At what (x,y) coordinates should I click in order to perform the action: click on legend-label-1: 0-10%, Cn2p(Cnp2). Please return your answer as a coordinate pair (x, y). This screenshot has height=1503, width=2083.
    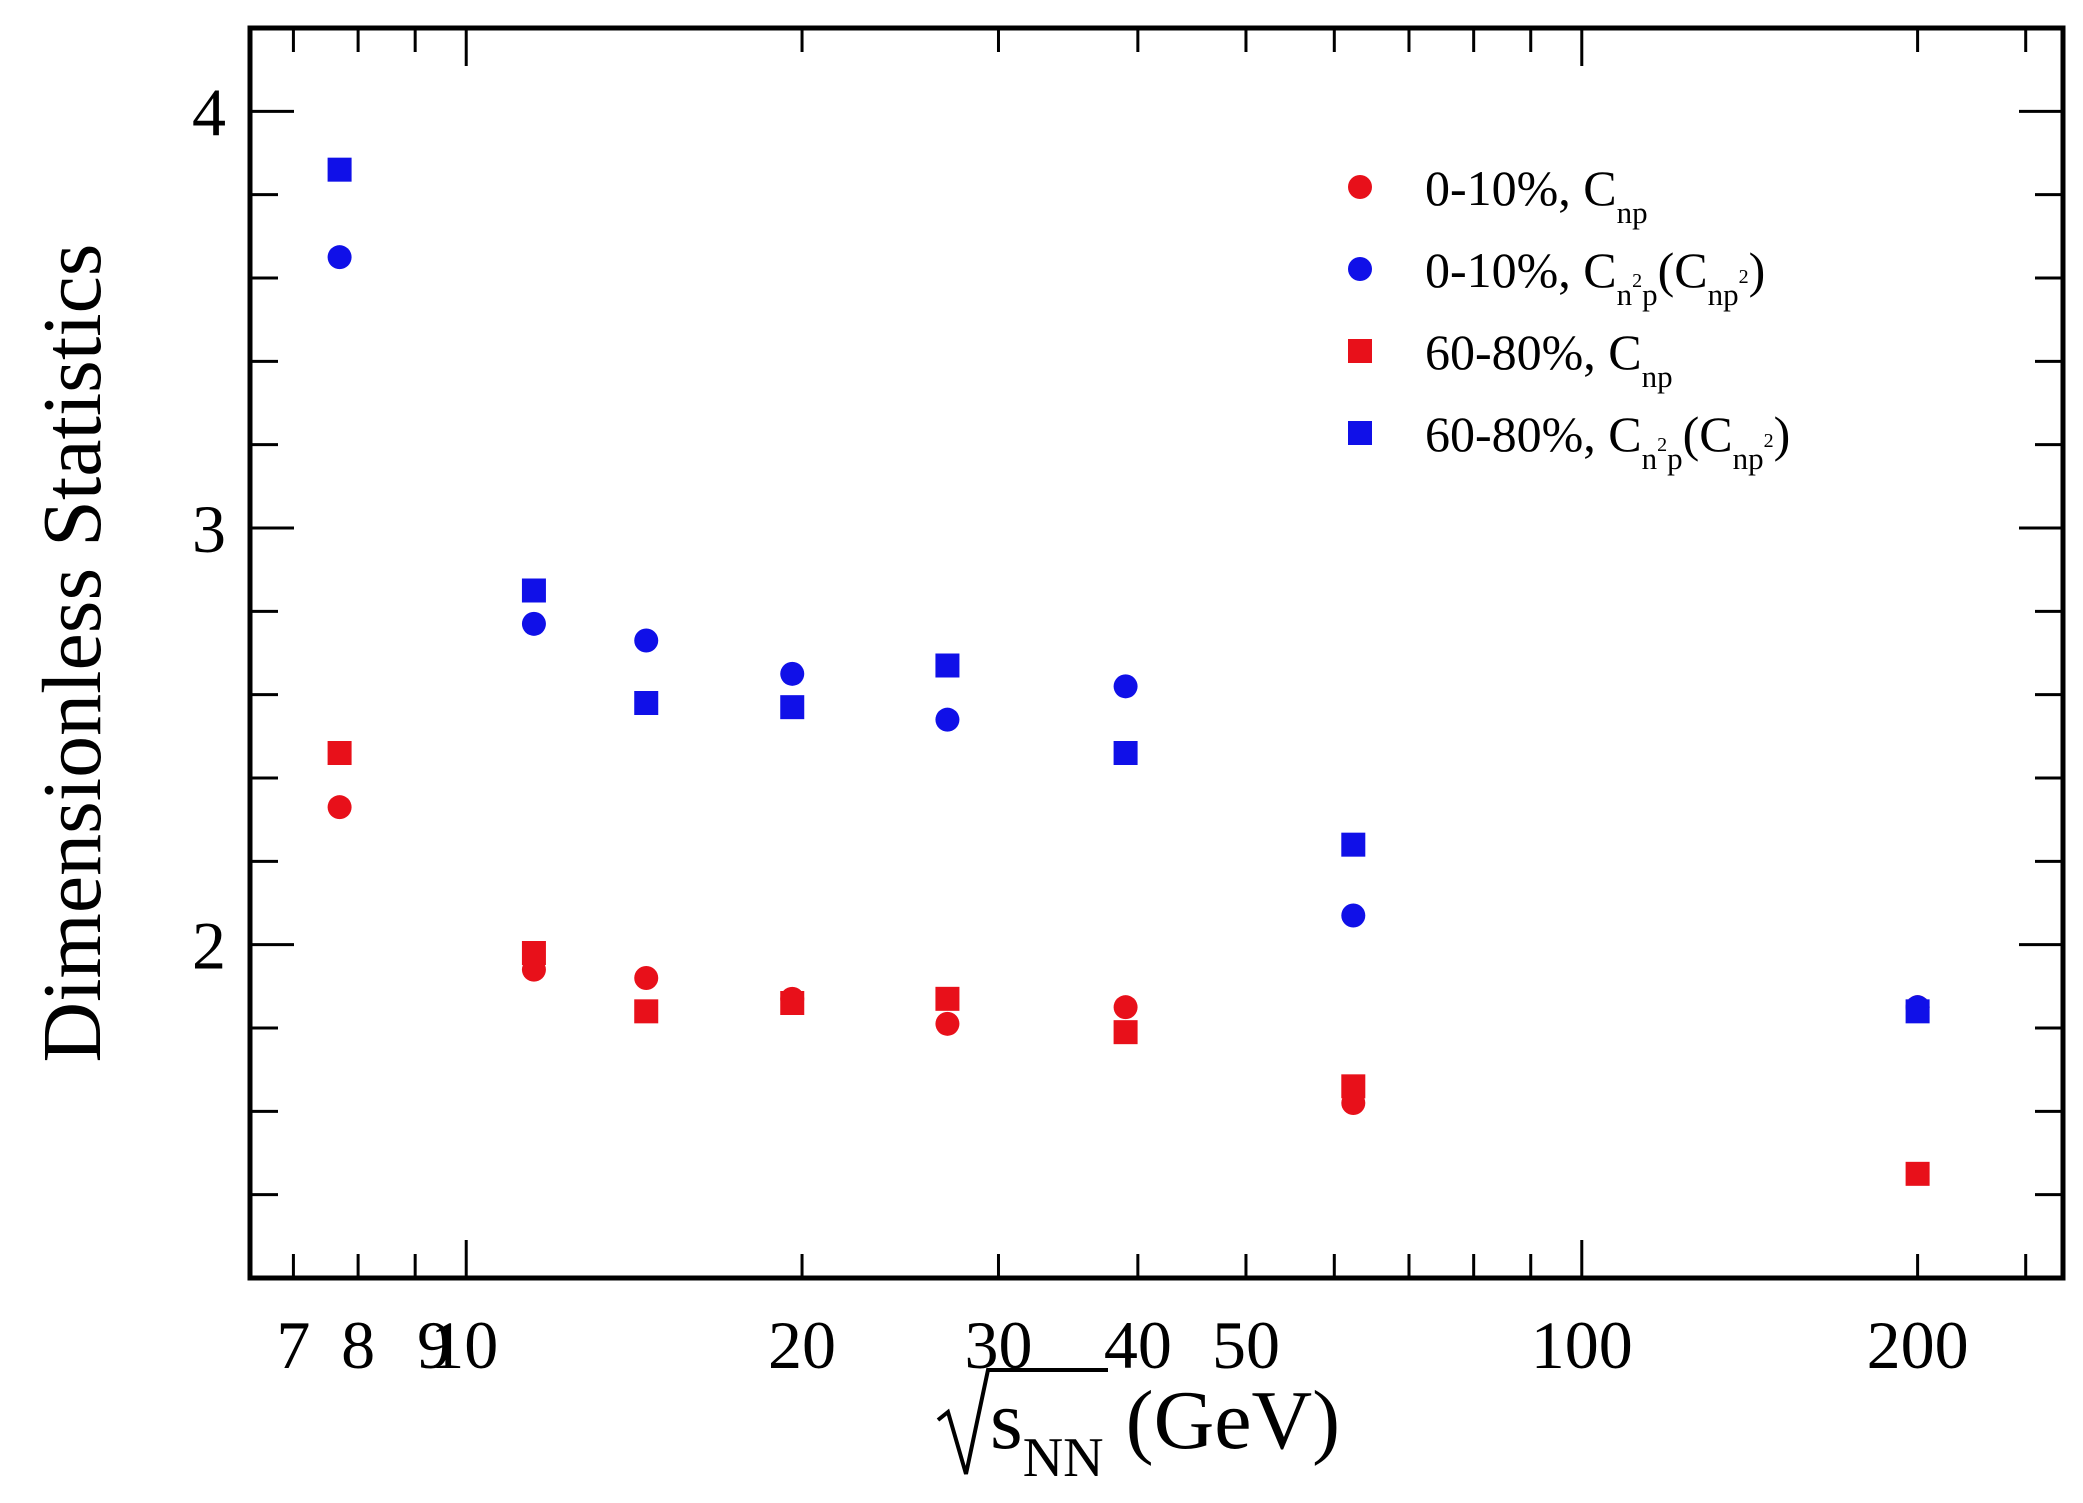
    Looking at the image, I should click on (1595, 277).